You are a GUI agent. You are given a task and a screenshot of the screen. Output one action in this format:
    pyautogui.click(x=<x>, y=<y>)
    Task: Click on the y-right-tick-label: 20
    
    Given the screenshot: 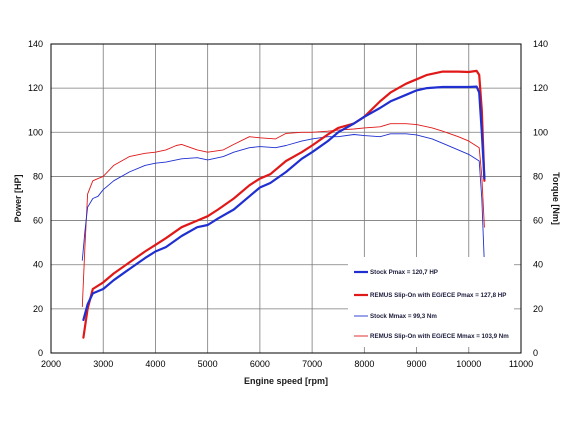 What is the action you would take?
    pyautogui.click(x=538, y=309)
    